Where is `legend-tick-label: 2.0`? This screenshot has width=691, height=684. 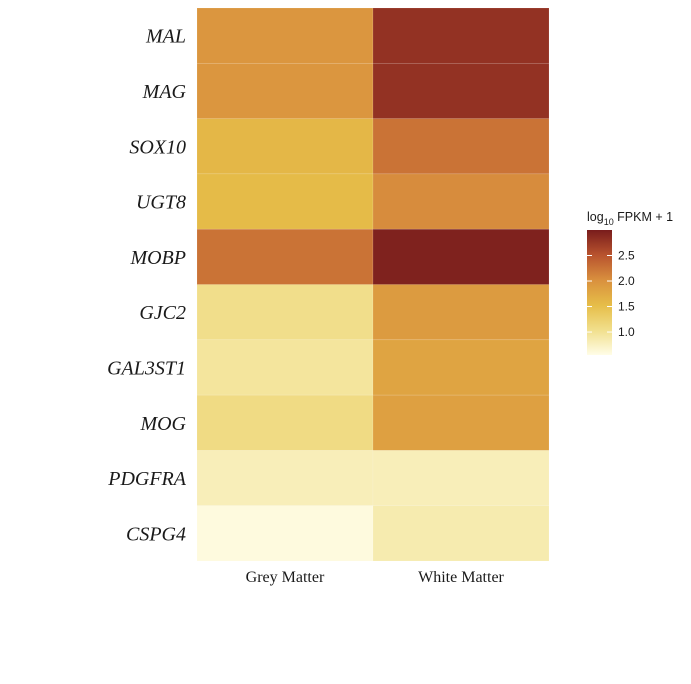 legend-tick-label: 2.0 is located at coordinates (626, 281).